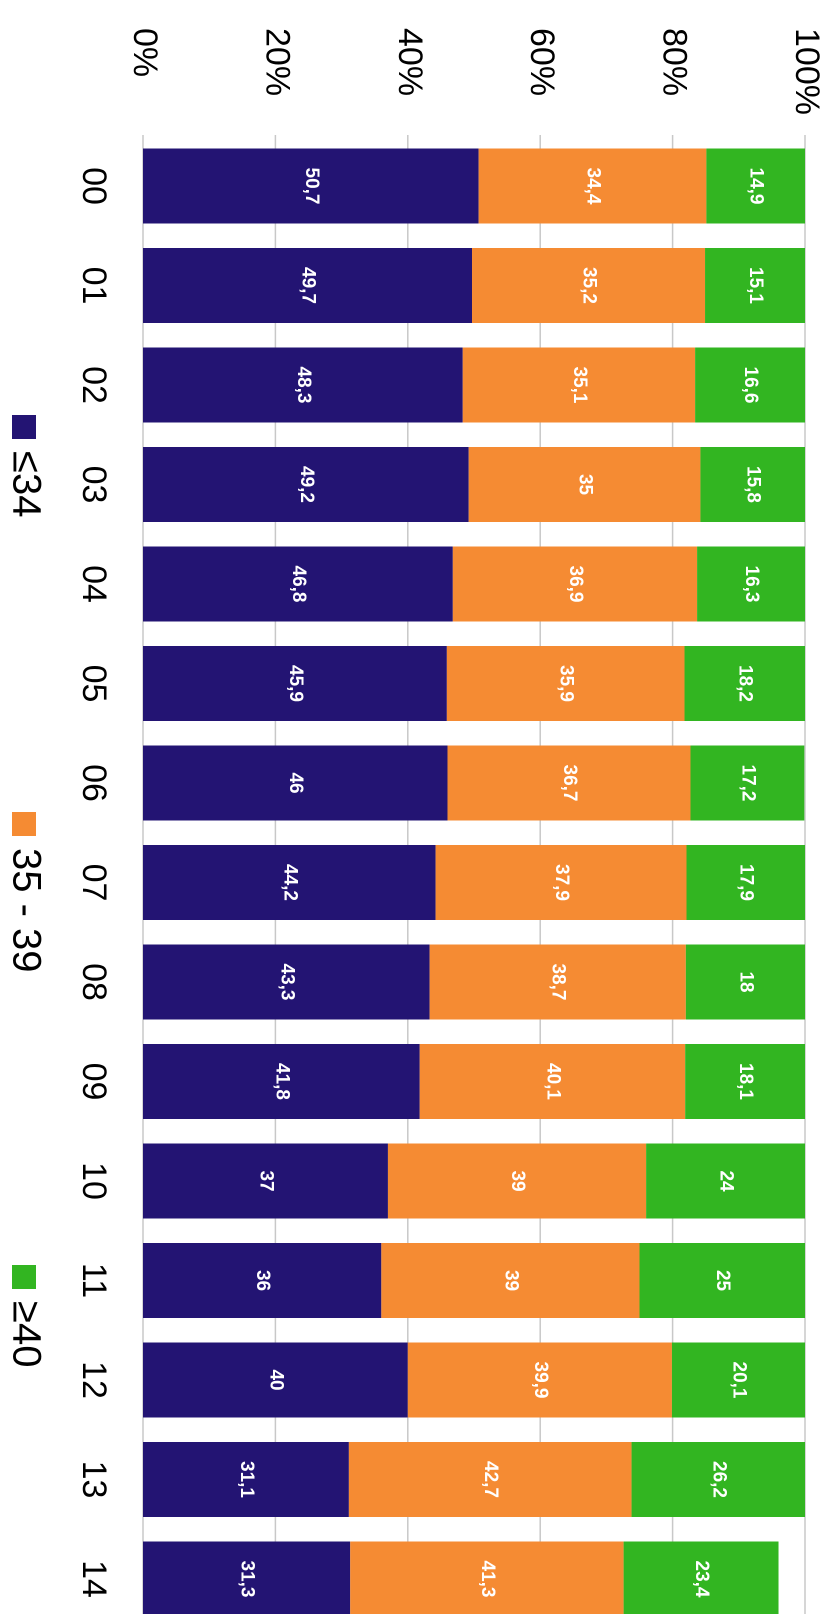  I want to click on data-label: 37, so click(265, 1180).